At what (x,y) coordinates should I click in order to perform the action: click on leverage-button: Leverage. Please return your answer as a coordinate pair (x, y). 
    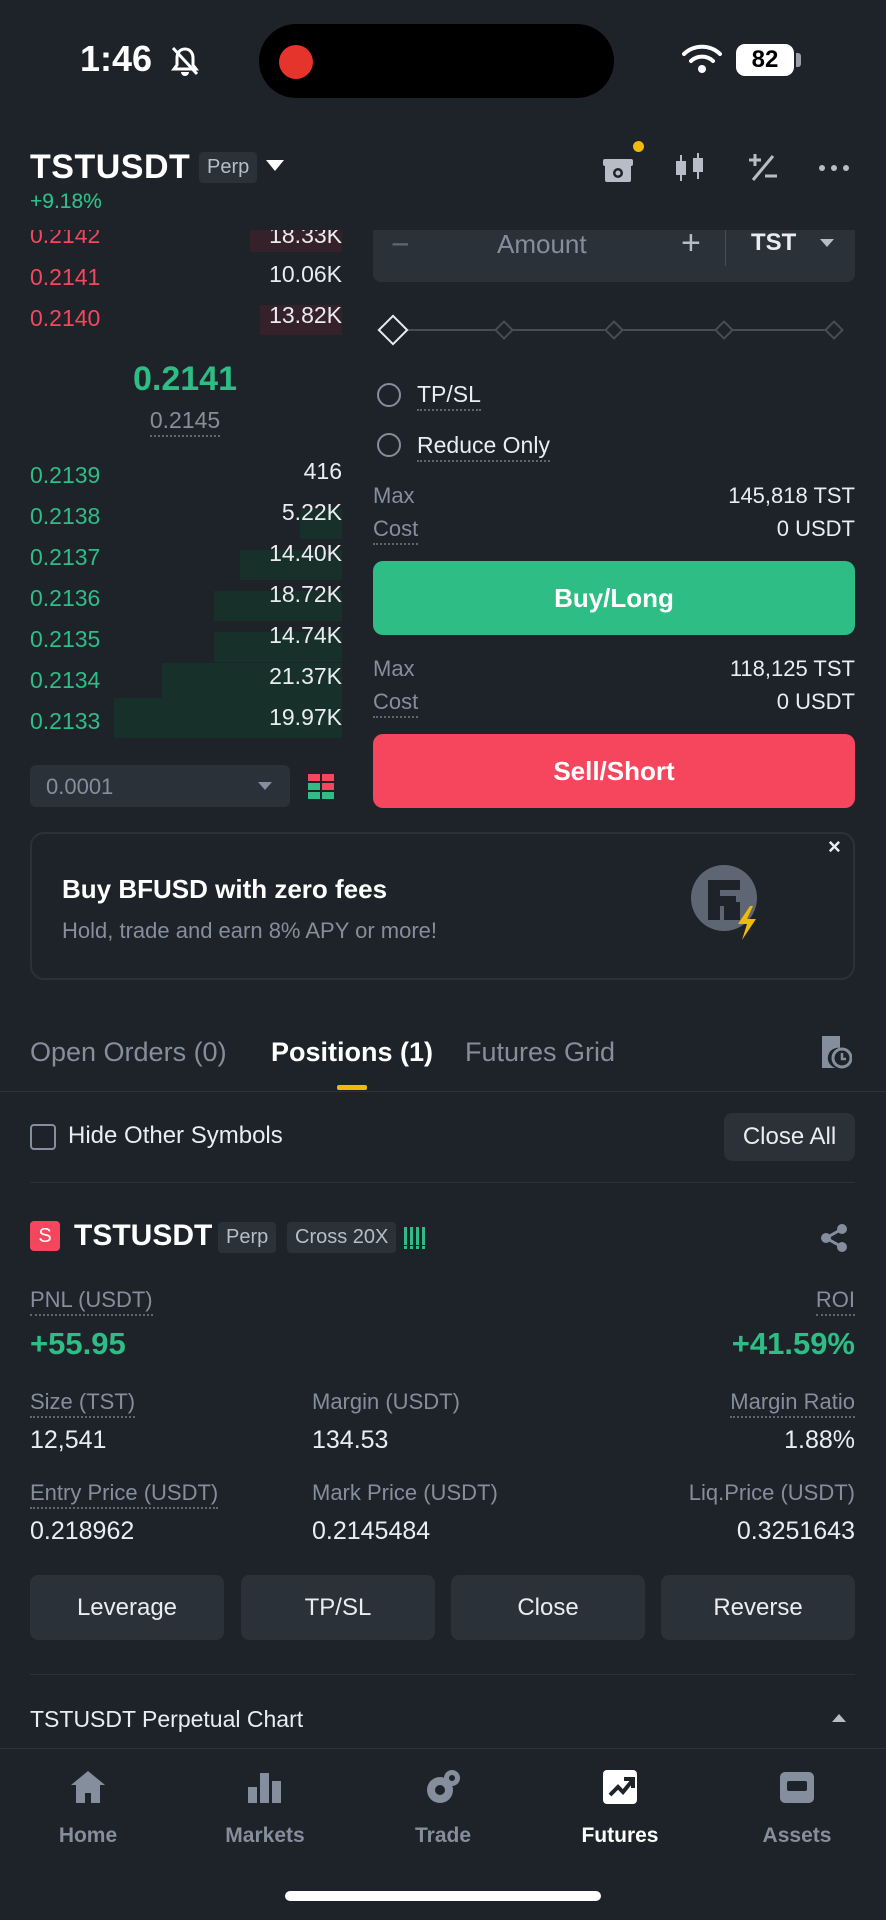
    Looking at the image, I should click on (127, 1607).